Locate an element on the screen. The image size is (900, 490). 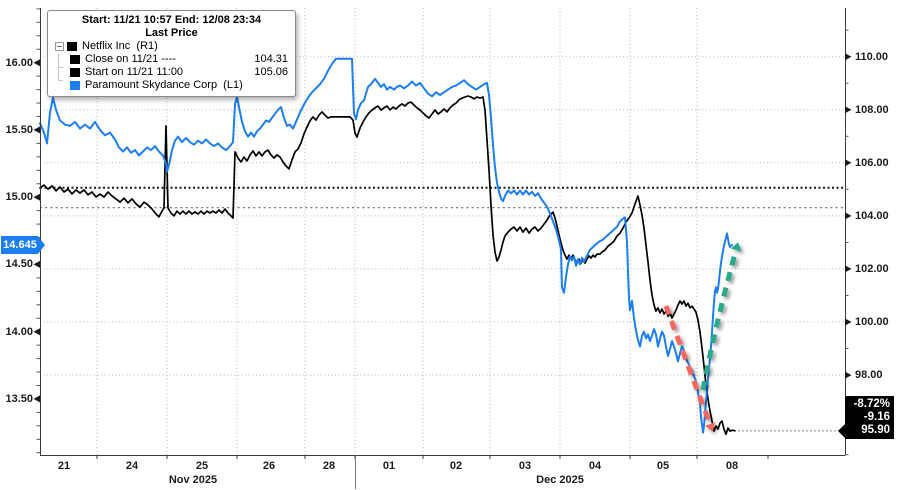
netflix-pct-change: -8.72% is located at coordinates (871, 404).